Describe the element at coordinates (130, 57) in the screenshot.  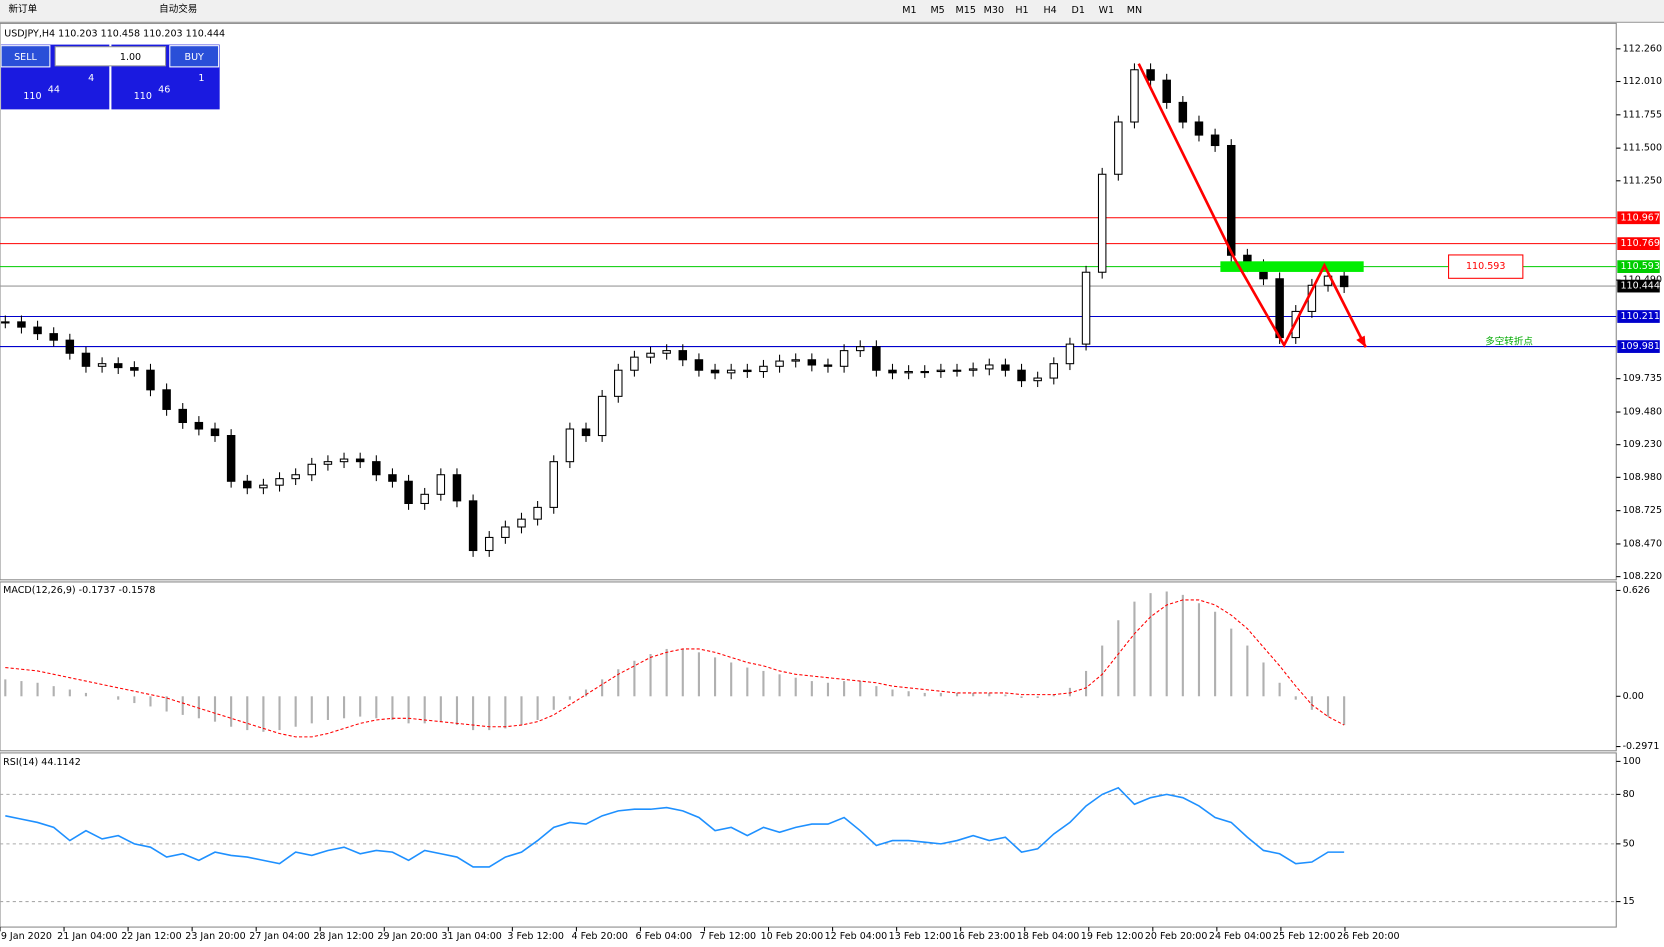
I see `lot-input: 1.00` at that location.